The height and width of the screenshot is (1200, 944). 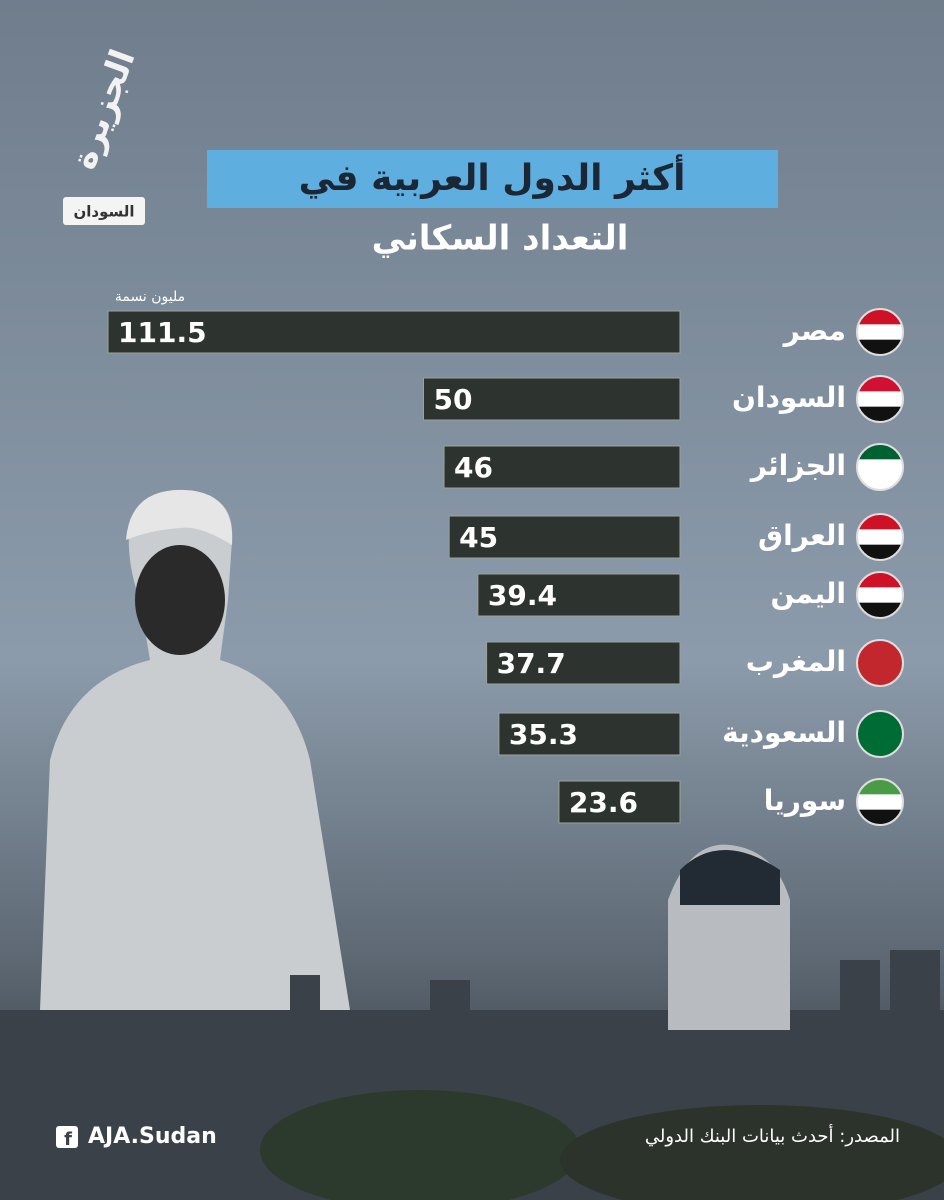 What do you see at coordinates (797, 465) in the screenshot?
I see `category-label: الجزائر` at bounding box center [797, 465].